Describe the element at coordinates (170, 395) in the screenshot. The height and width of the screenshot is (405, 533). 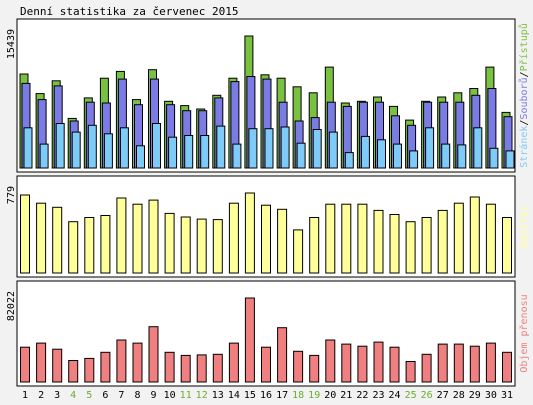
I see `x-tick-label: 10` at that location.